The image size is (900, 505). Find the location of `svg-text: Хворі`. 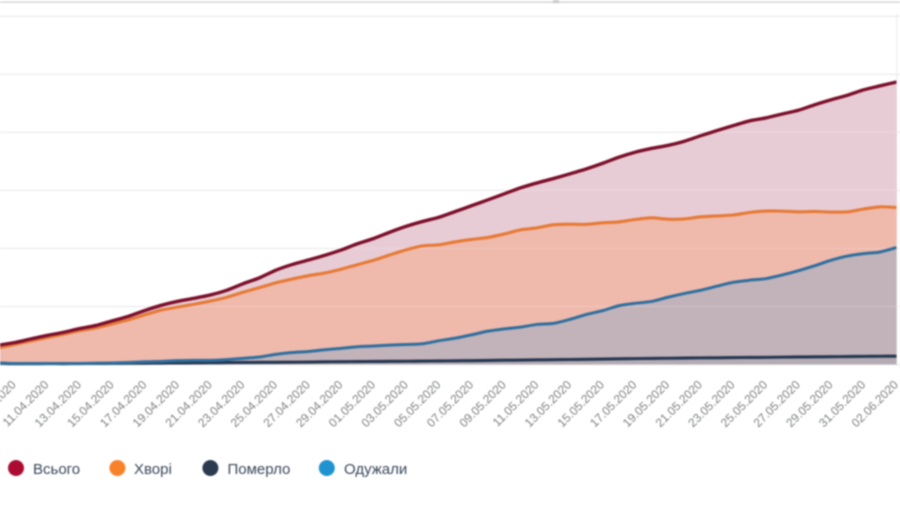

svg-text: Хворі is located at coordinates (153, 469).